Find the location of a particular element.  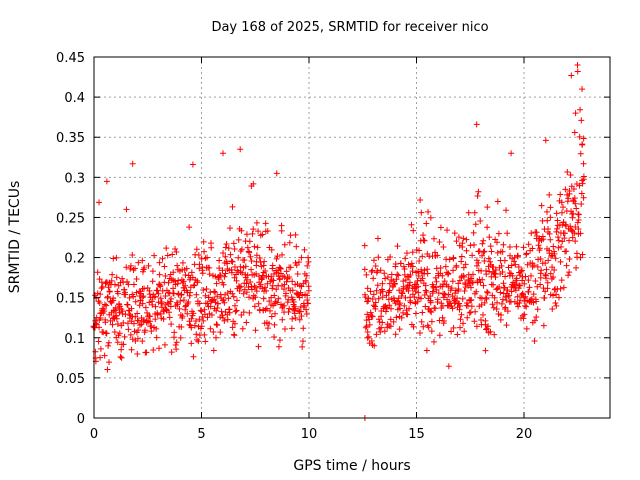

y-tick-label: 0.05 is located at coordinates (70, 379).